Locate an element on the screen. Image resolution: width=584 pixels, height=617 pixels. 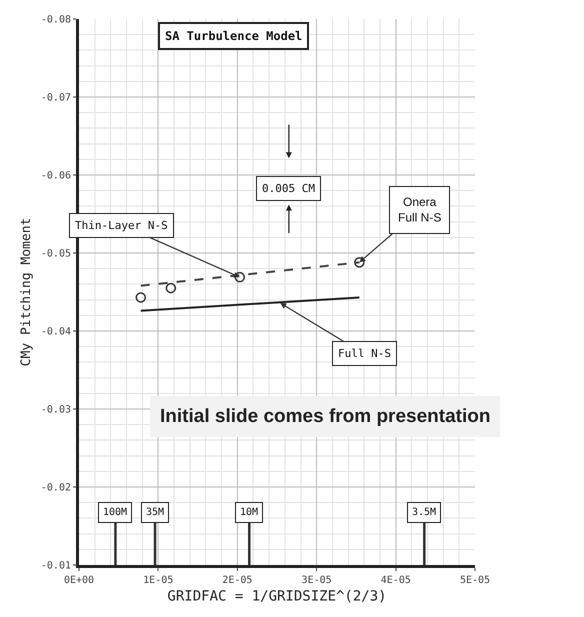
annotation: Thin-Layer N-S is located at coordinates (121, 225).